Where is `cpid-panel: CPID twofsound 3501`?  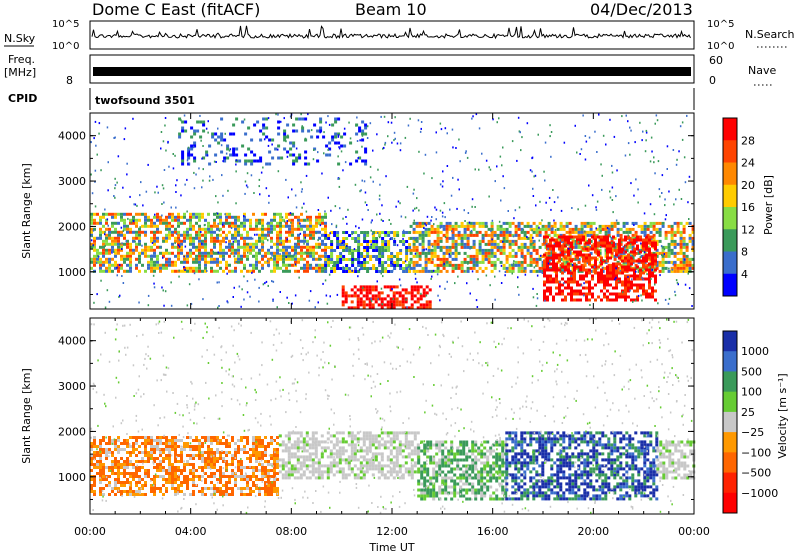 cpid-panel: CPID twofsound 3501 is located at coordinates (351, 99).